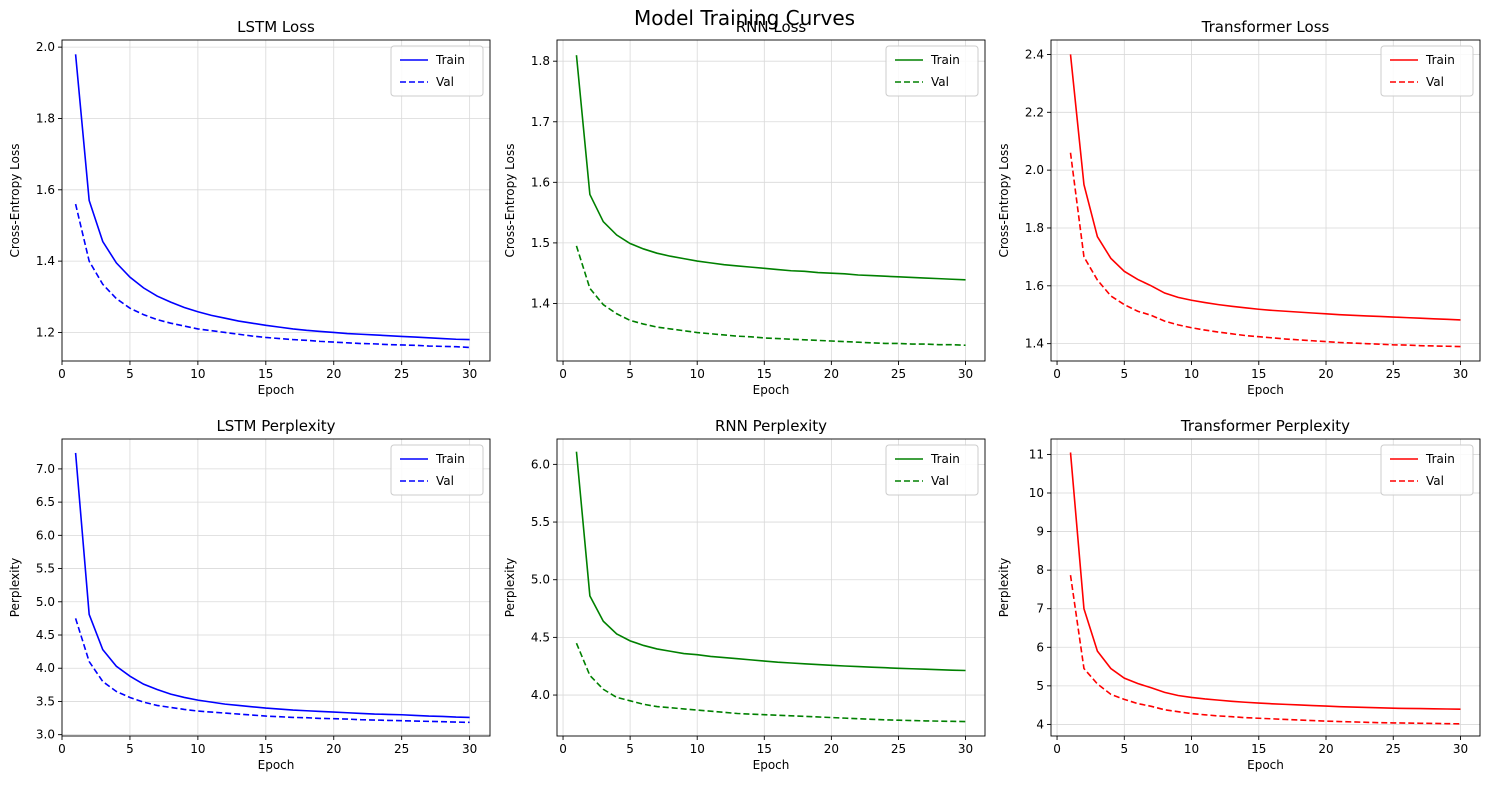 The height and width of the screenshot is (789, 1489). I want to click on y-tick-label: 6.0, so click(45, 535).